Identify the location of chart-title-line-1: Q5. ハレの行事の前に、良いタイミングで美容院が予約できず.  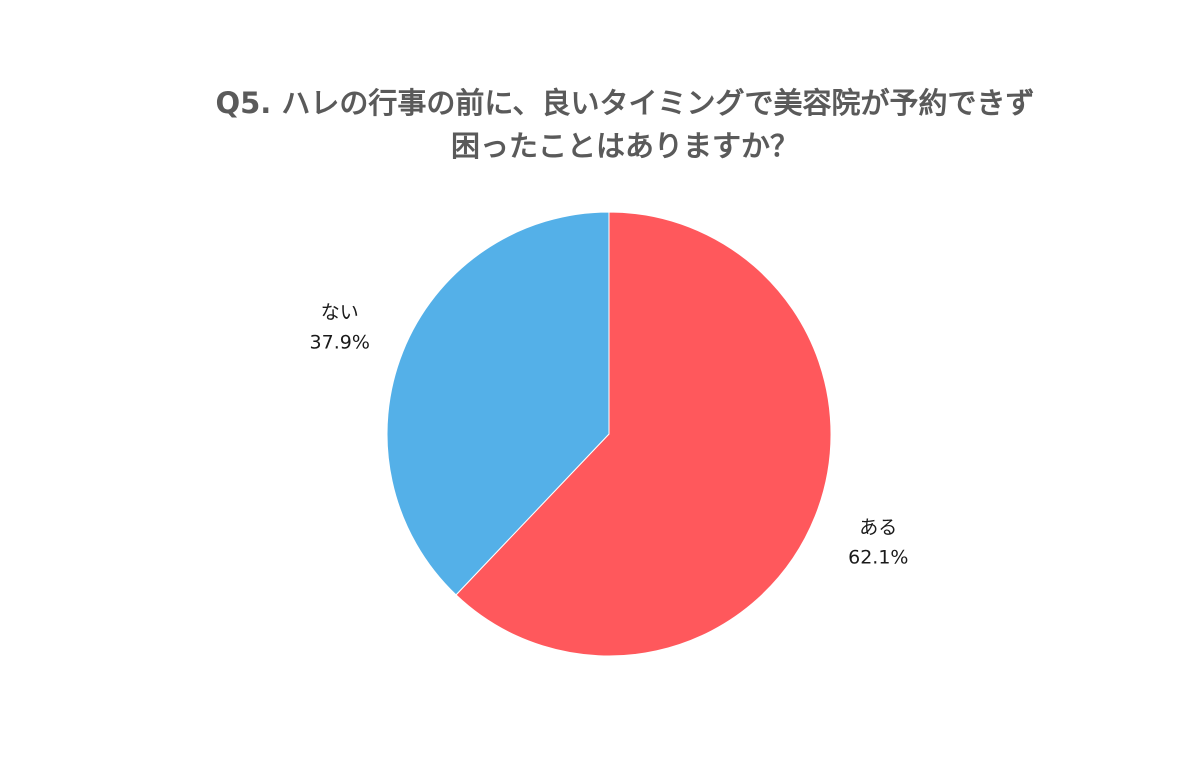
(625, 103).